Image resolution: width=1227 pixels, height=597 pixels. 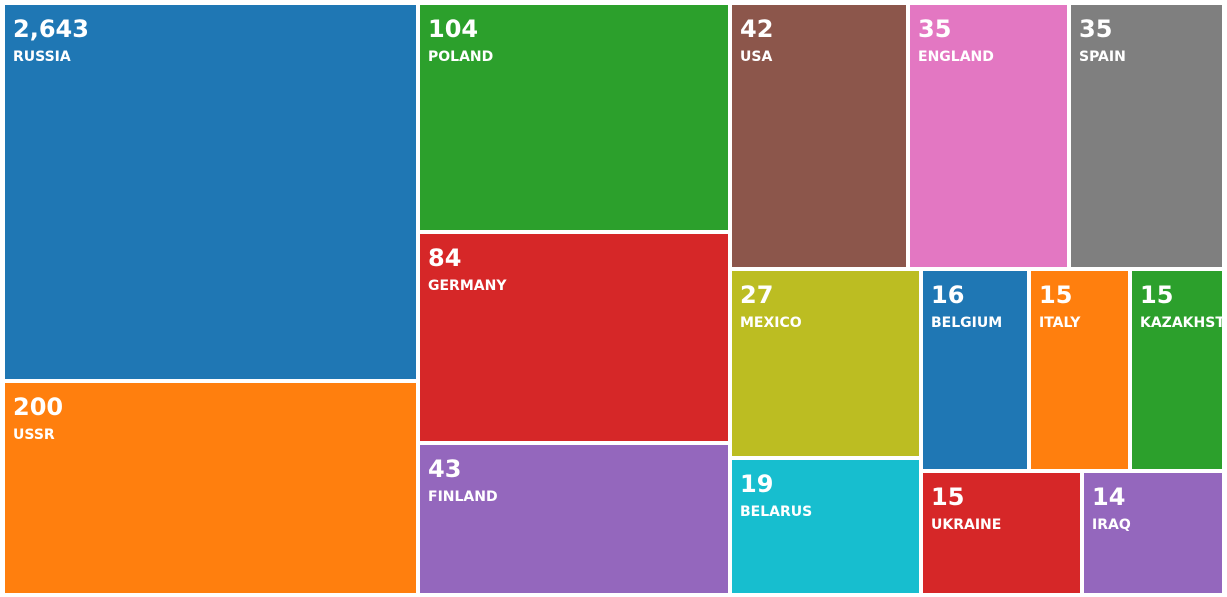 I want to click on value-label: 84, so click(x=445, y=258).